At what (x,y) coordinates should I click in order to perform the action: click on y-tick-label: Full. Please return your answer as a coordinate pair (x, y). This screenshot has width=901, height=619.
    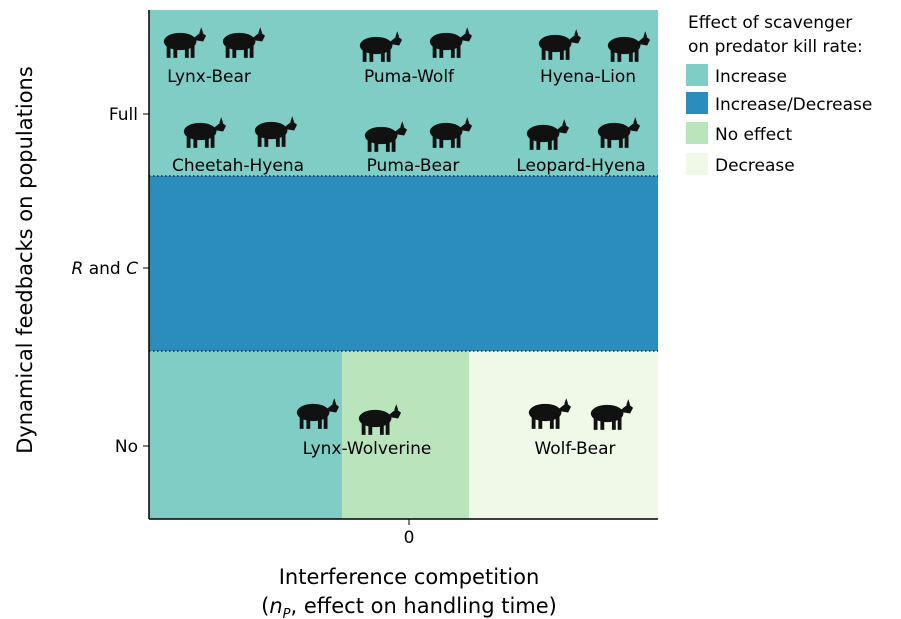
    Looking at the image, I should click on (123, 115).